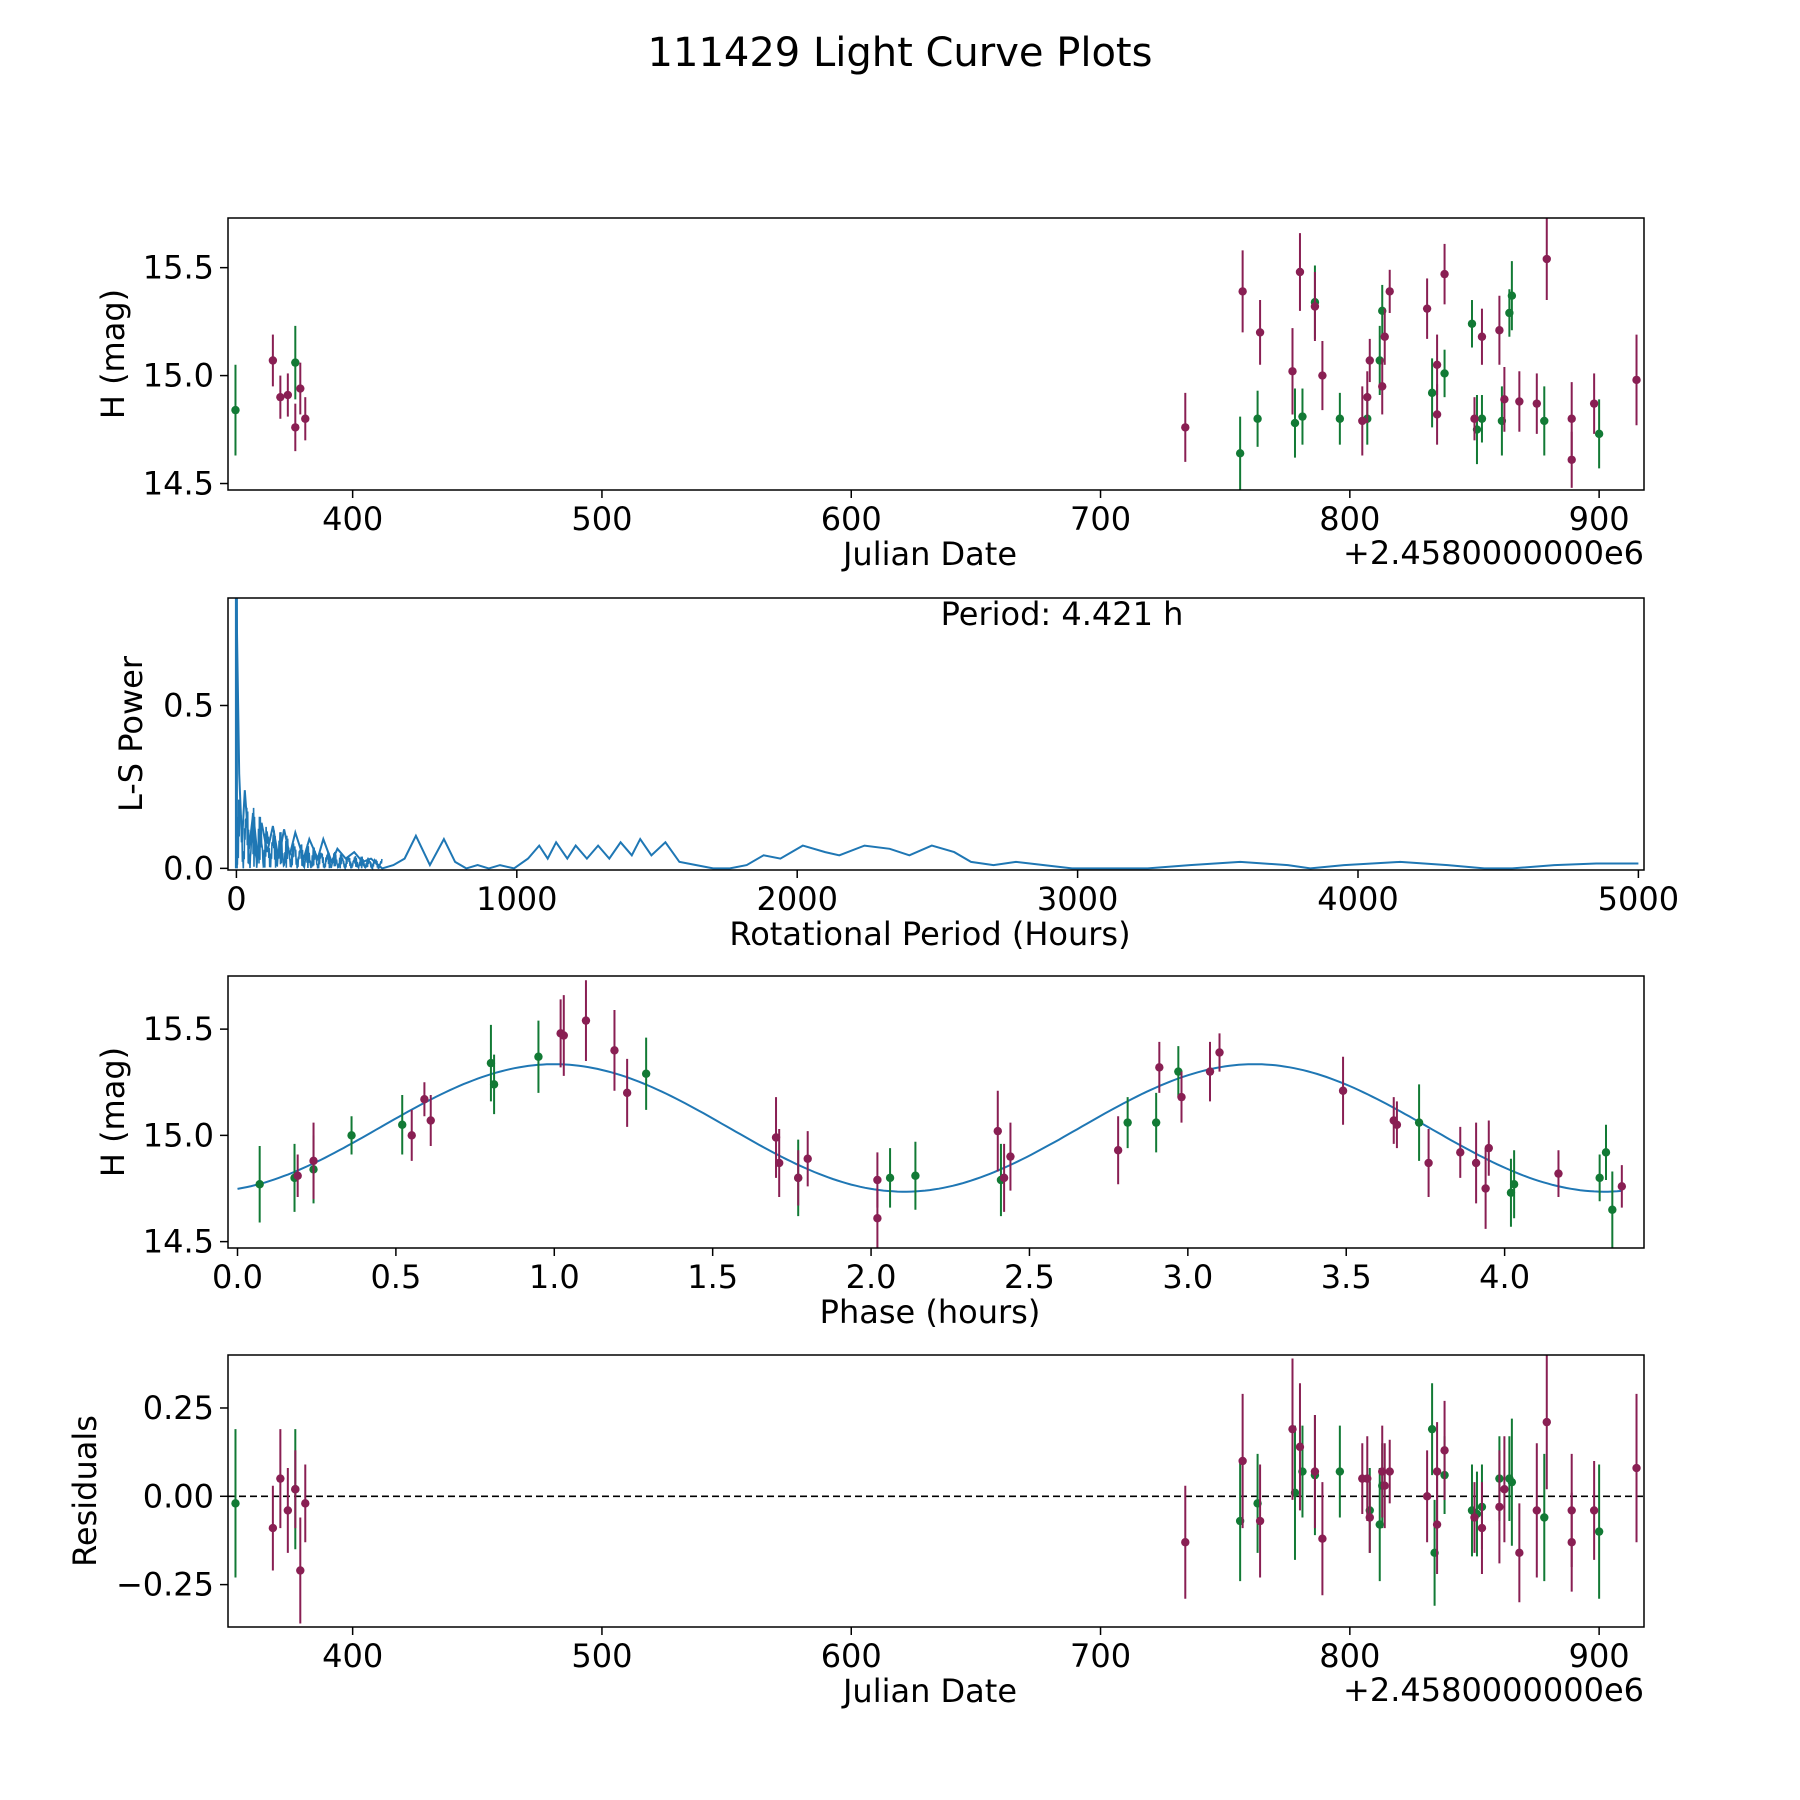  I want to click on x-tick-label: 700, so click(1100, 1656).